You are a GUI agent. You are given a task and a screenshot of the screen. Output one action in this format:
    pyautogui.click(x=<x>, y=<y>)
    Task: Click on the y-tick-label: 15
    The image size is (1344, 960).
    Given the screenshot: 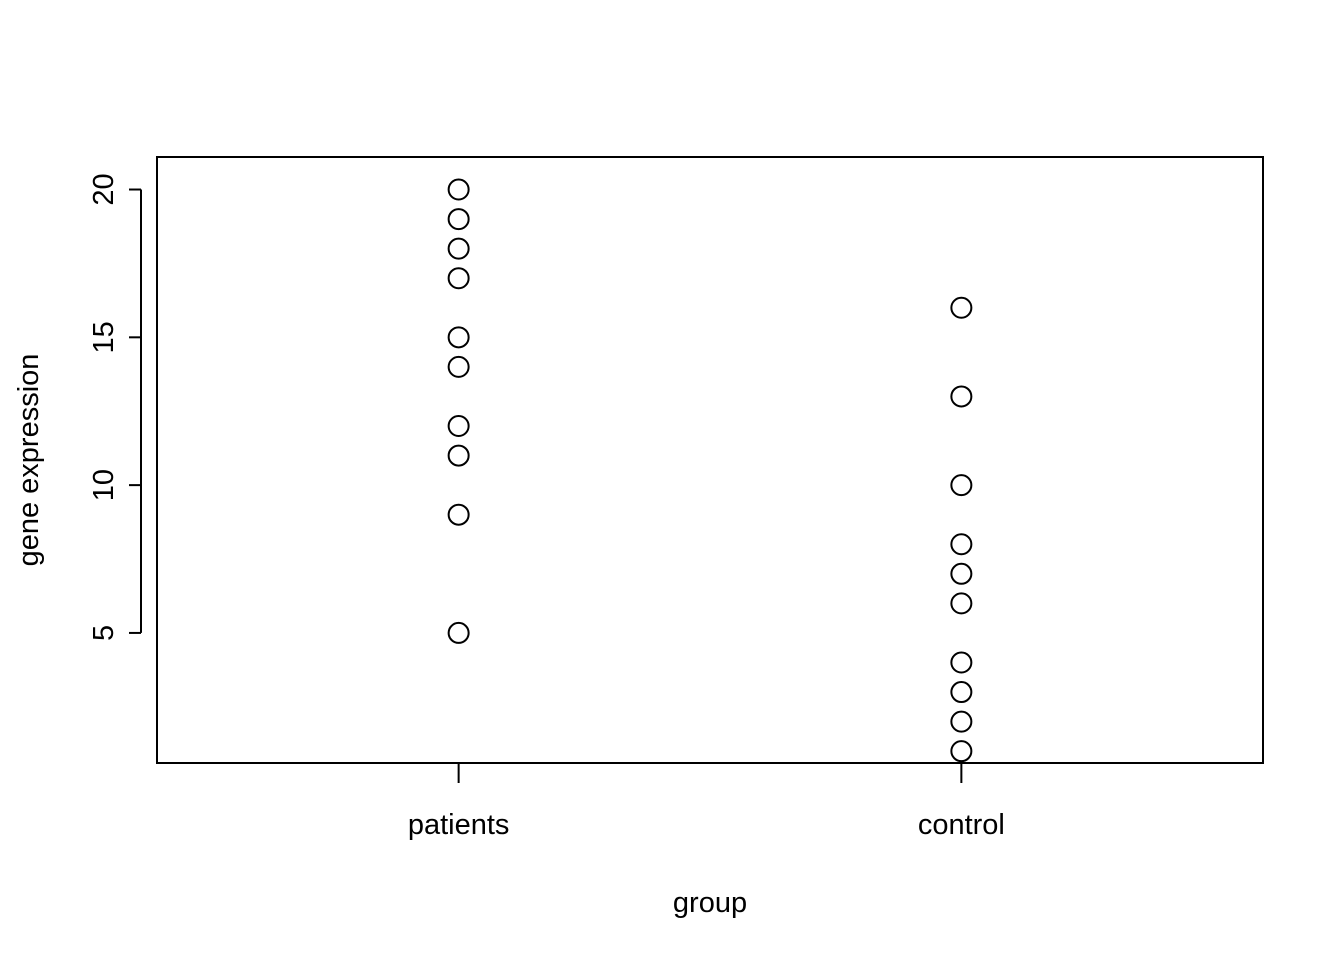 What is the action you would take?
    pyautogui.click(x=104, y=337)
    